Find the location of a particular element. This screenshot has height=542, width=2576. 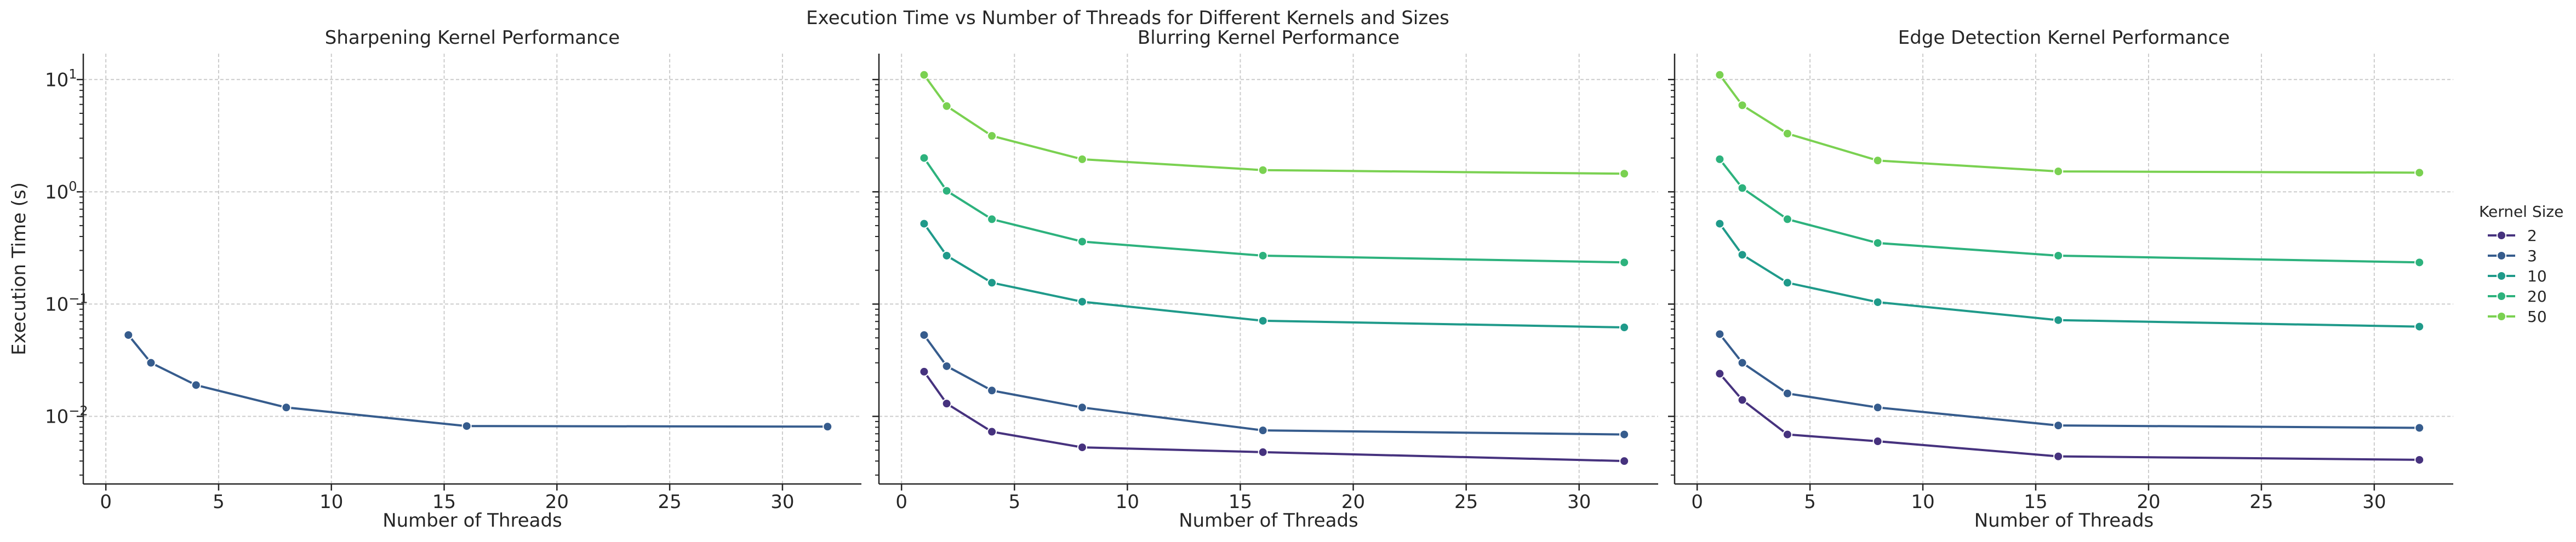

subplot-title: Sharpening Kernel Performance is located at coordinates (473, 38).